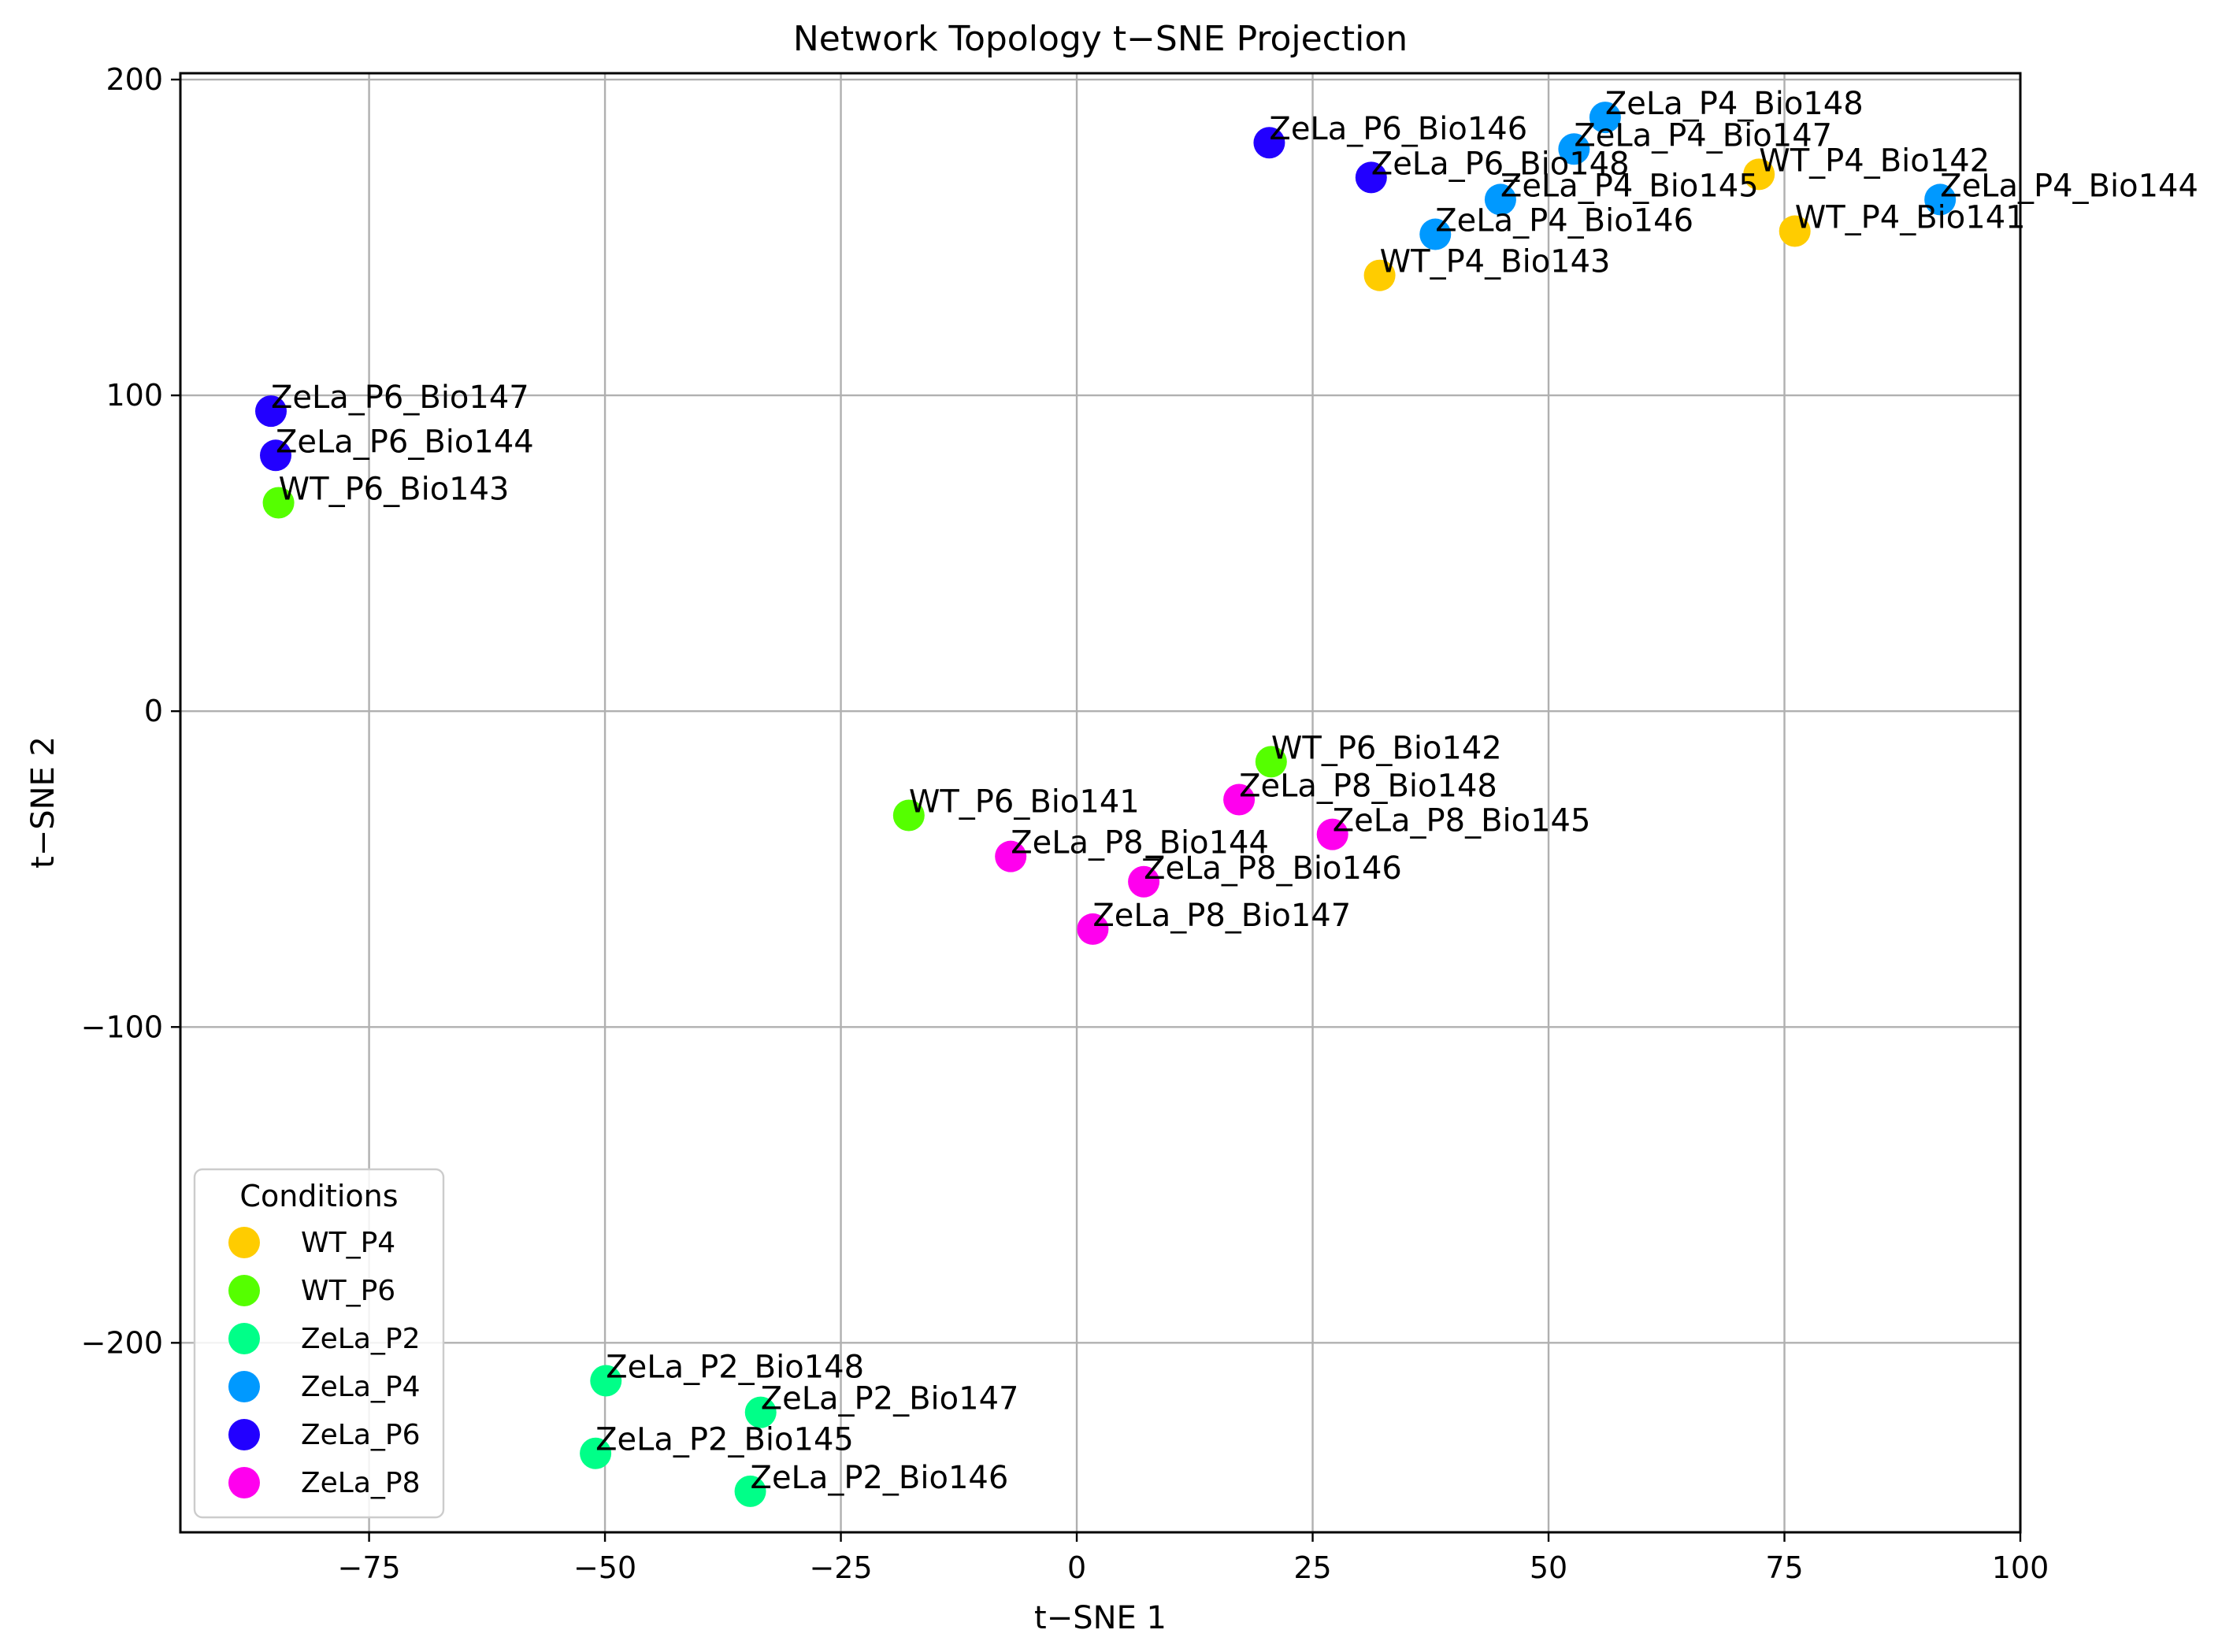 The height and width of the screenshot is (1652, 2233). I want to click on point-label: WT_P4_Bio141, so click(1910, 218).